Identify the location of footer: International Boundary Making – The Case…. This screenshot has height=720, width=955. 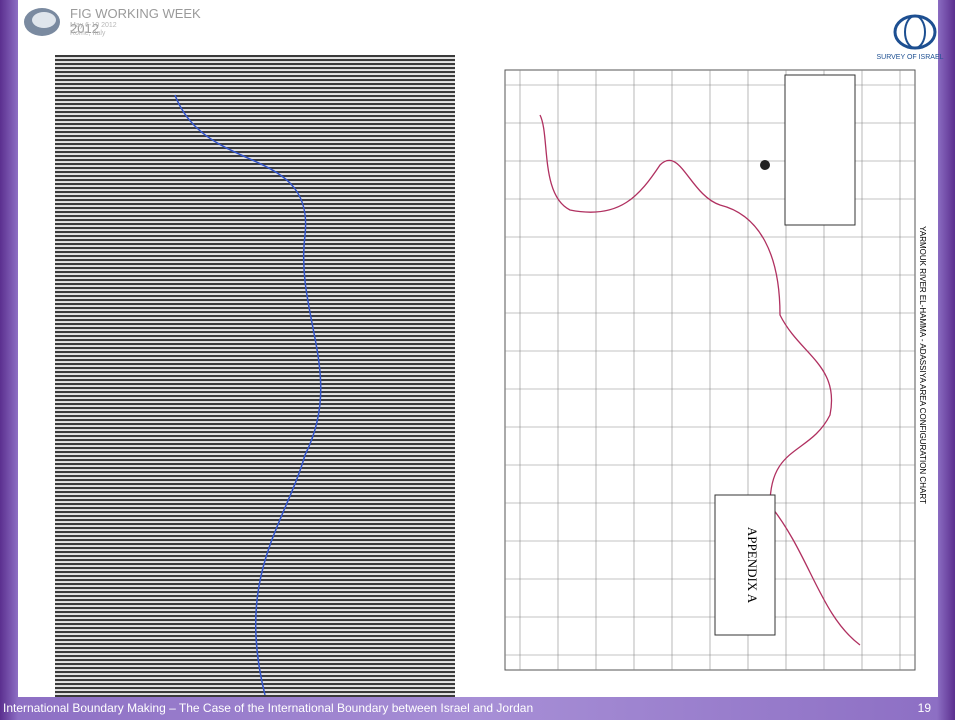
(477, 708).